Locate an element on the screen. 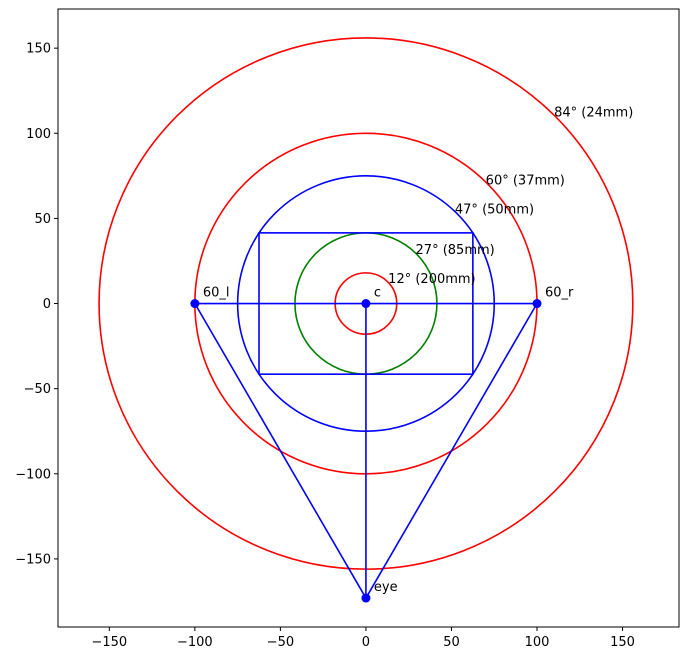 The width and height of the screenshot is (687, 659). y-tick-label: −100 is located at coordinates (33, 474).